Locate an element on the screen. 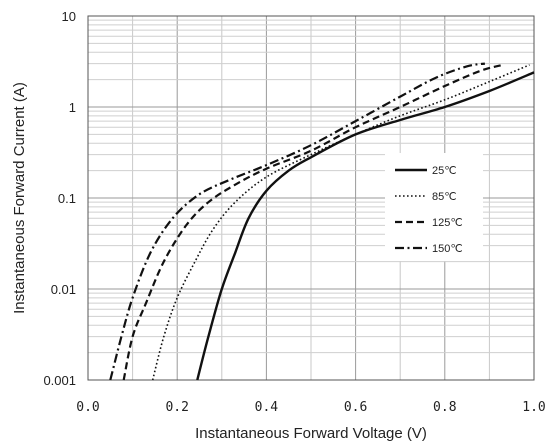  y-tick-label: 0.01 is located at coordinates (63, 289).